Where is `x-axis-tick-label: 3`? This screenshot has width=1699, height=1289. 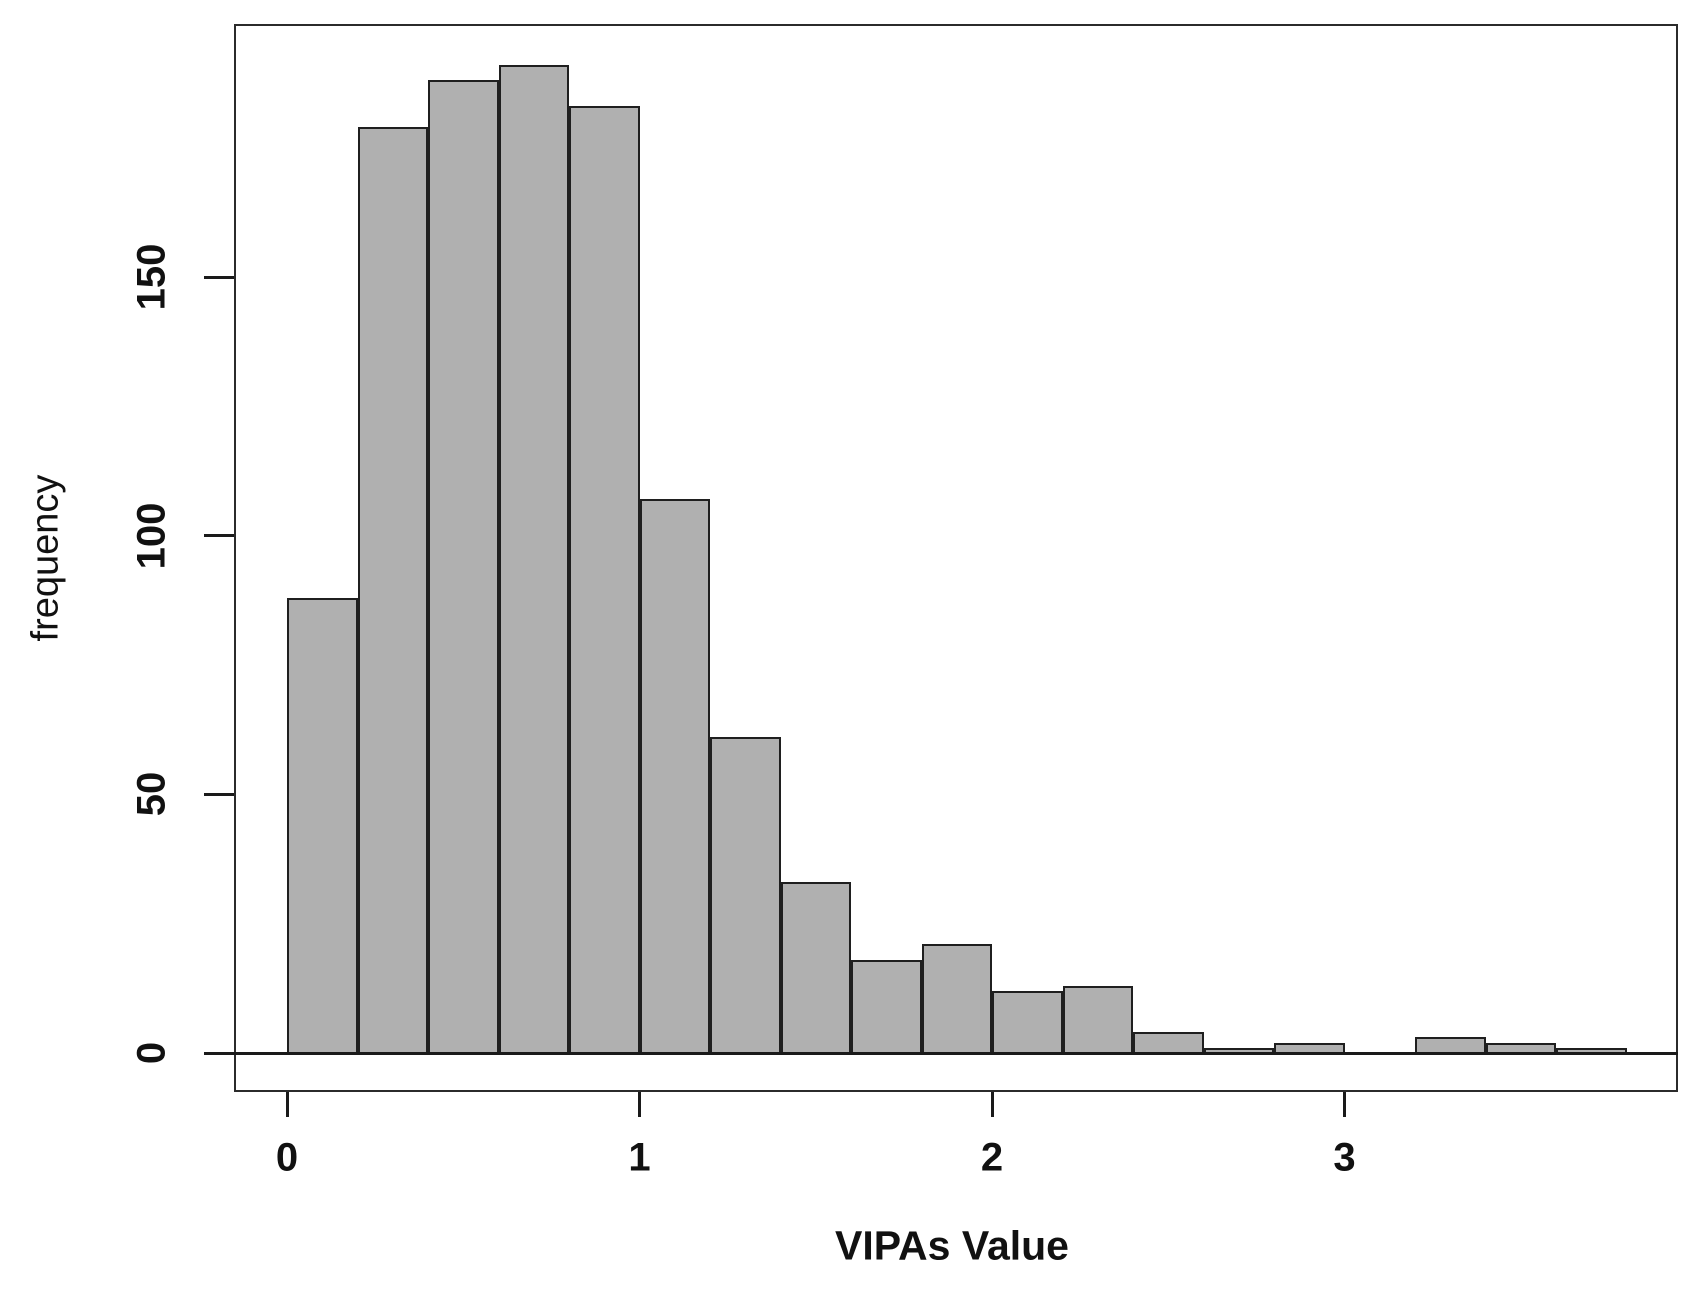 x-axis-tick-label: 3 is located at coordinates (1344, 1157).